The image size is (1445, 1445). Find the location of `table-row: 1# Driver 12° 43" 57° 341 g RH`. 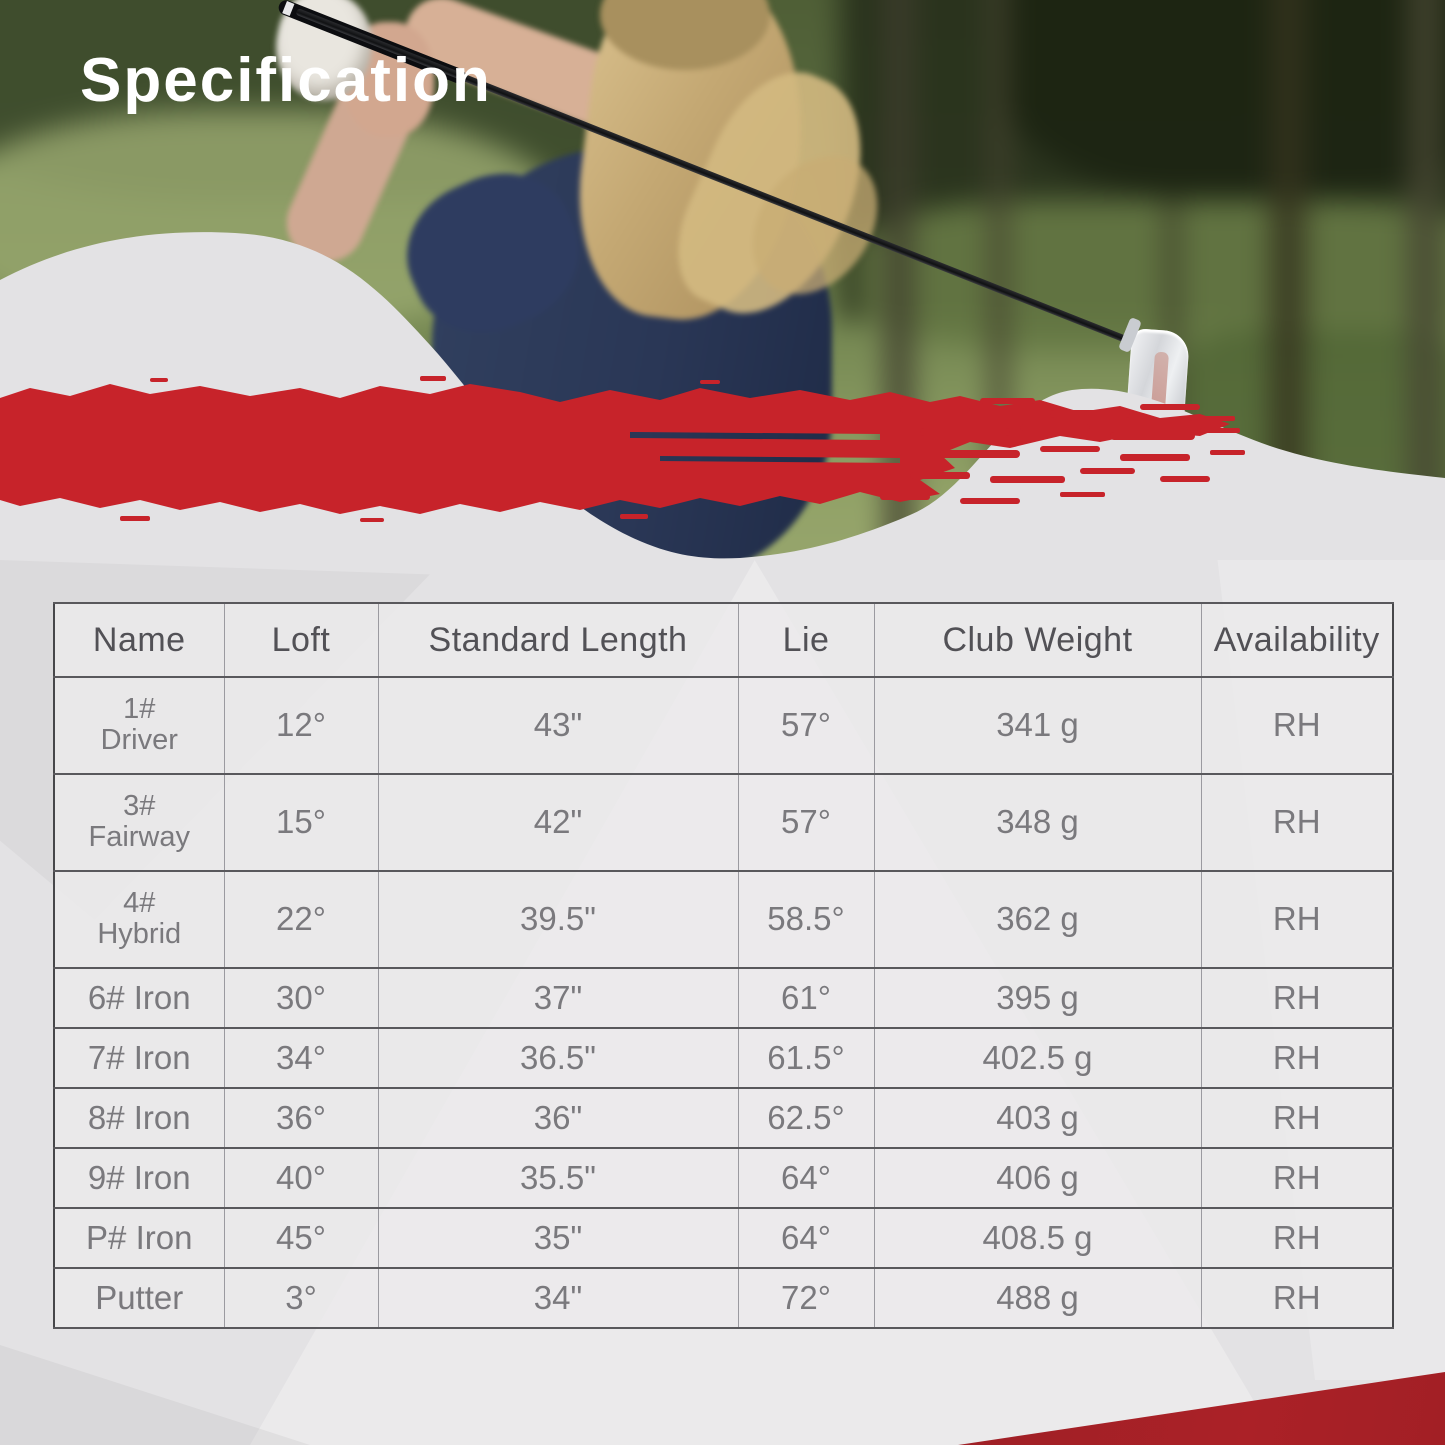

table-row: 1# Driver 12° 43" 57° 341 g RH is located at coordinates (723, 725).